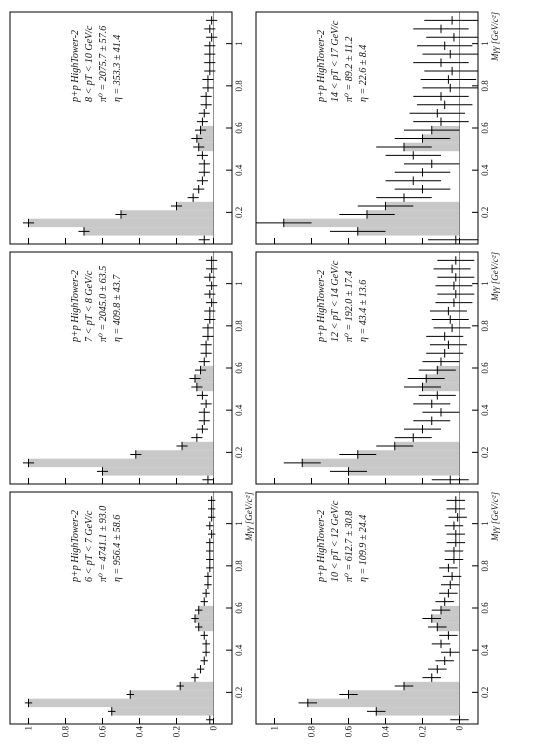 This screenshot has width=538, height=746. What do you see at coordinates (363, 311) in the screenshot?
I see `annotation: η = 43.4 ± 13.6` at bounding box center [363, 311].